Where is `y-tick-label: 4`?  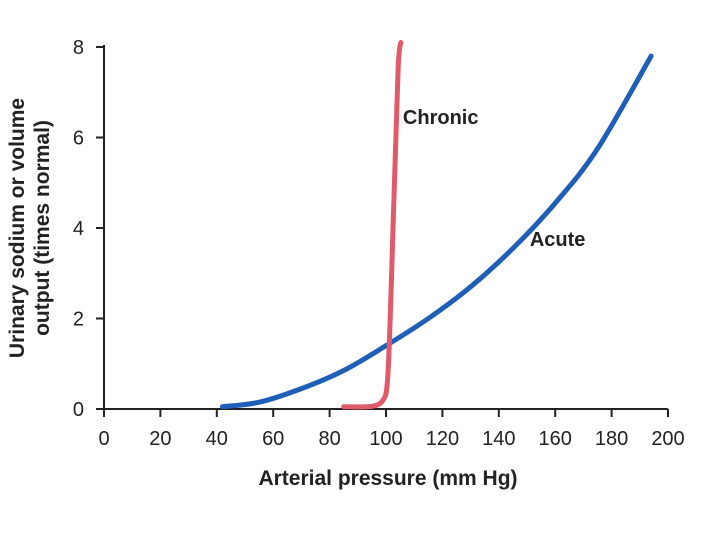
y-tick-label: 4 is located at coordinates (78, 229).